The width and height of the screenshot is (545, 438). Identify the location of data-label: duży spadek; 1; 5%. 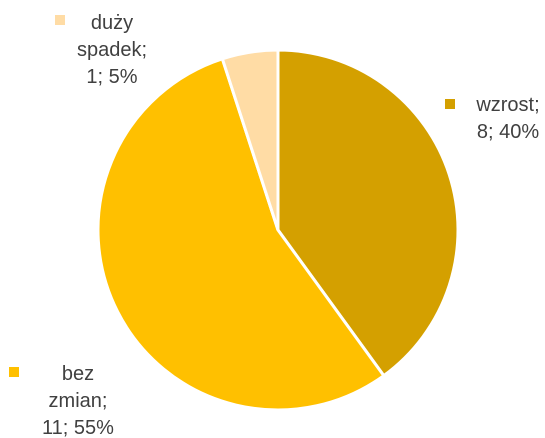
(112, 50).